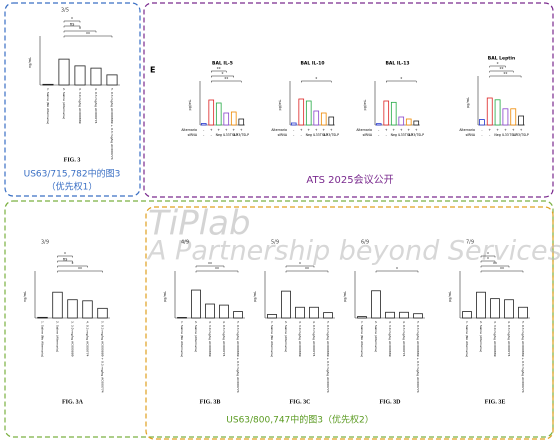 The width and height of the screenshot is (560, 441). Describe the element at coordinates (65, 11) in the screenshot. I see `sheet-number: 3/5` at that location.